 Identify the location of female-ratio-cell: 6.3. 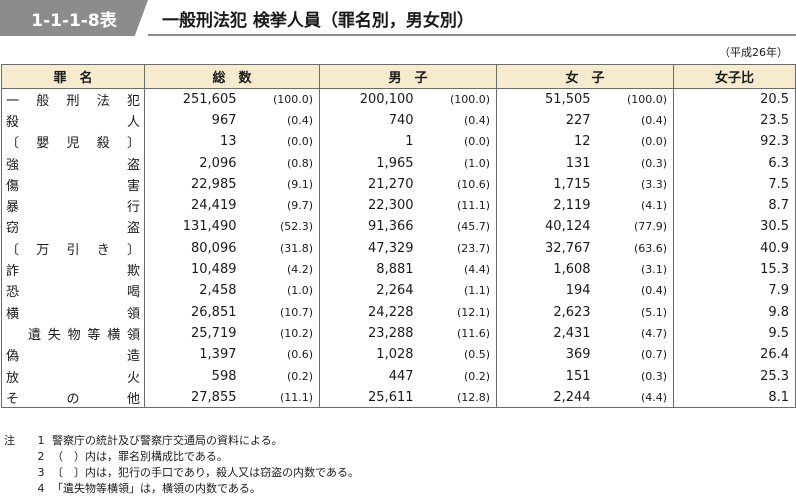
(734, 163).